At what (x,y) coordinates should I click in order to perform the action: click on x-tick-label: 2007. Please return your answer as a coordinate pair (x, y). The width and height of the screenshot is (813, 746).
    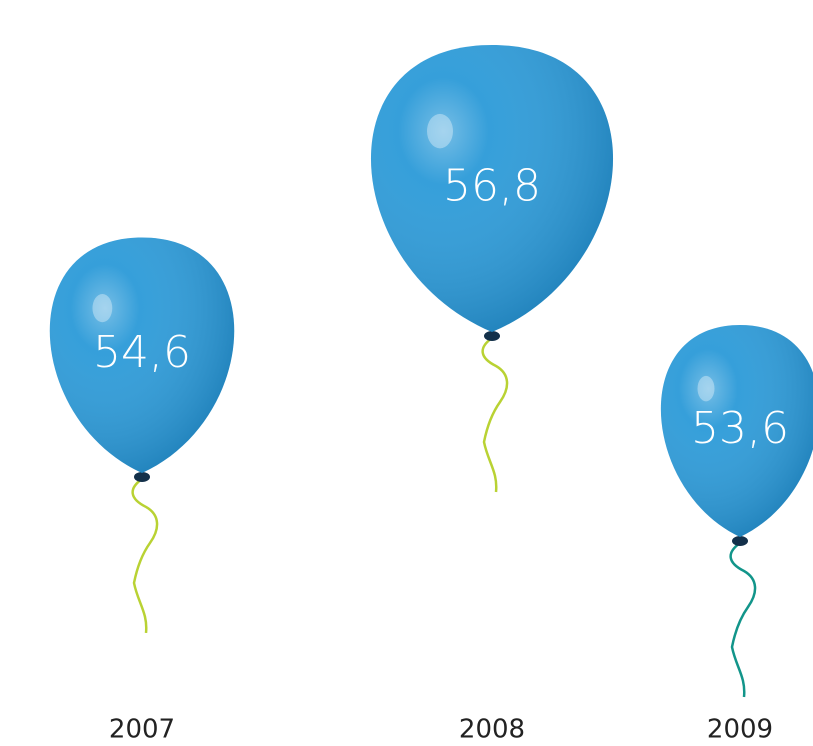
    Looking at the image, I should click on (142, 730).